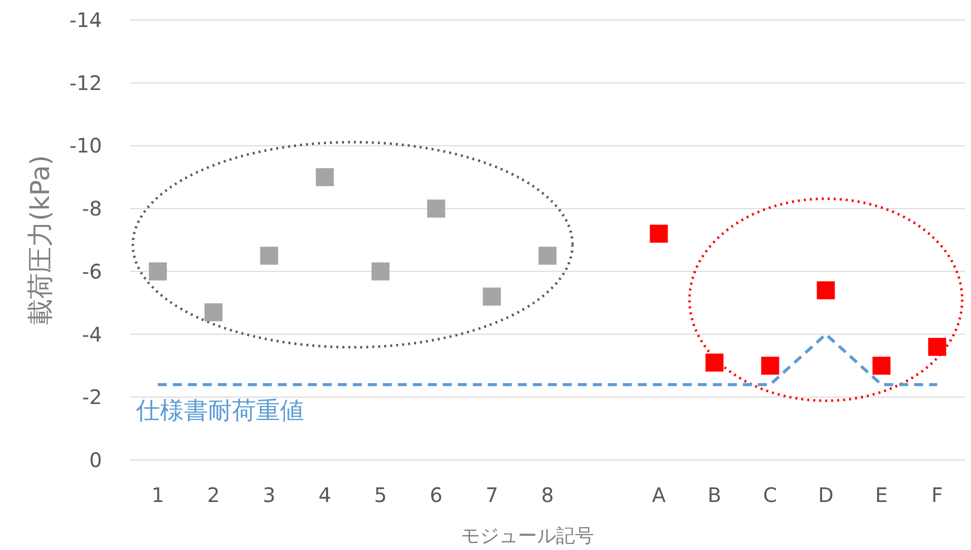 This screenshot has width=971, height=550. Describe the element at coordinates (547, 495) in the screenshot. I see `x-tick-label: 8` at that location.